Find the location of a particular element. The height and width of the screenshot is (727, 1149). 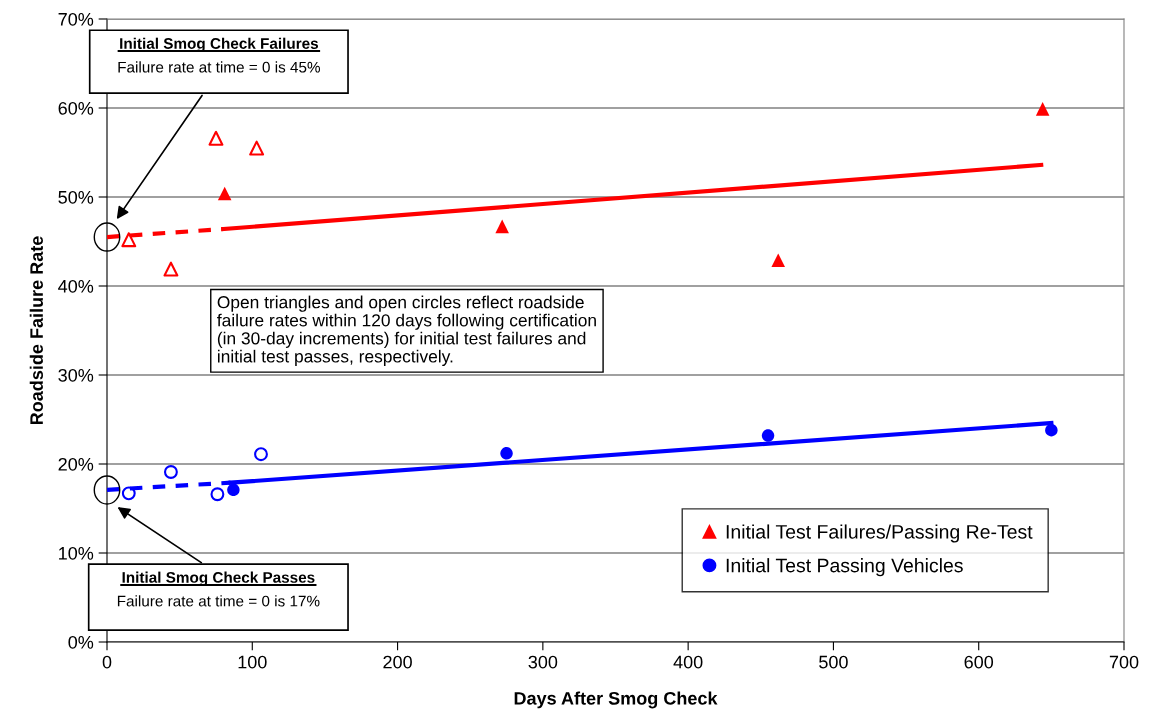

annotation: Failure rate at time = 0 is 17% is located at coordinates (218, 601).